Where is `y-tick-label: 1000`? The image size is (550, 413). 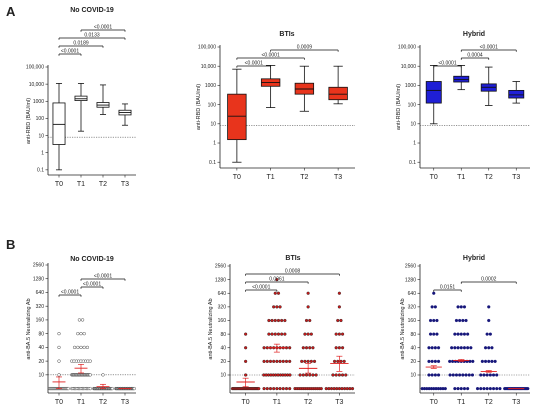
y-tick-label: 1000 is located at coordinates (38, 102).